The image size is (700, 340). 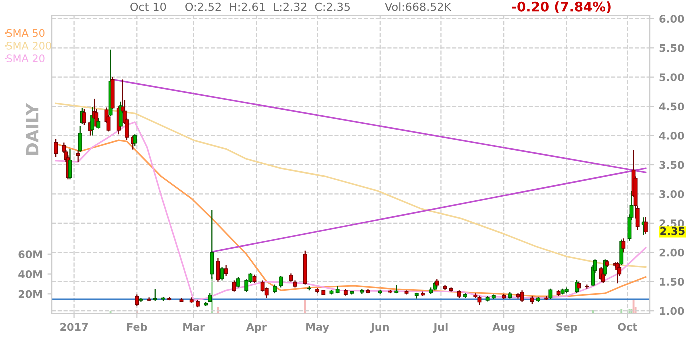 I want to click on x-tick-label: Jul, so click(x=440, y=328).